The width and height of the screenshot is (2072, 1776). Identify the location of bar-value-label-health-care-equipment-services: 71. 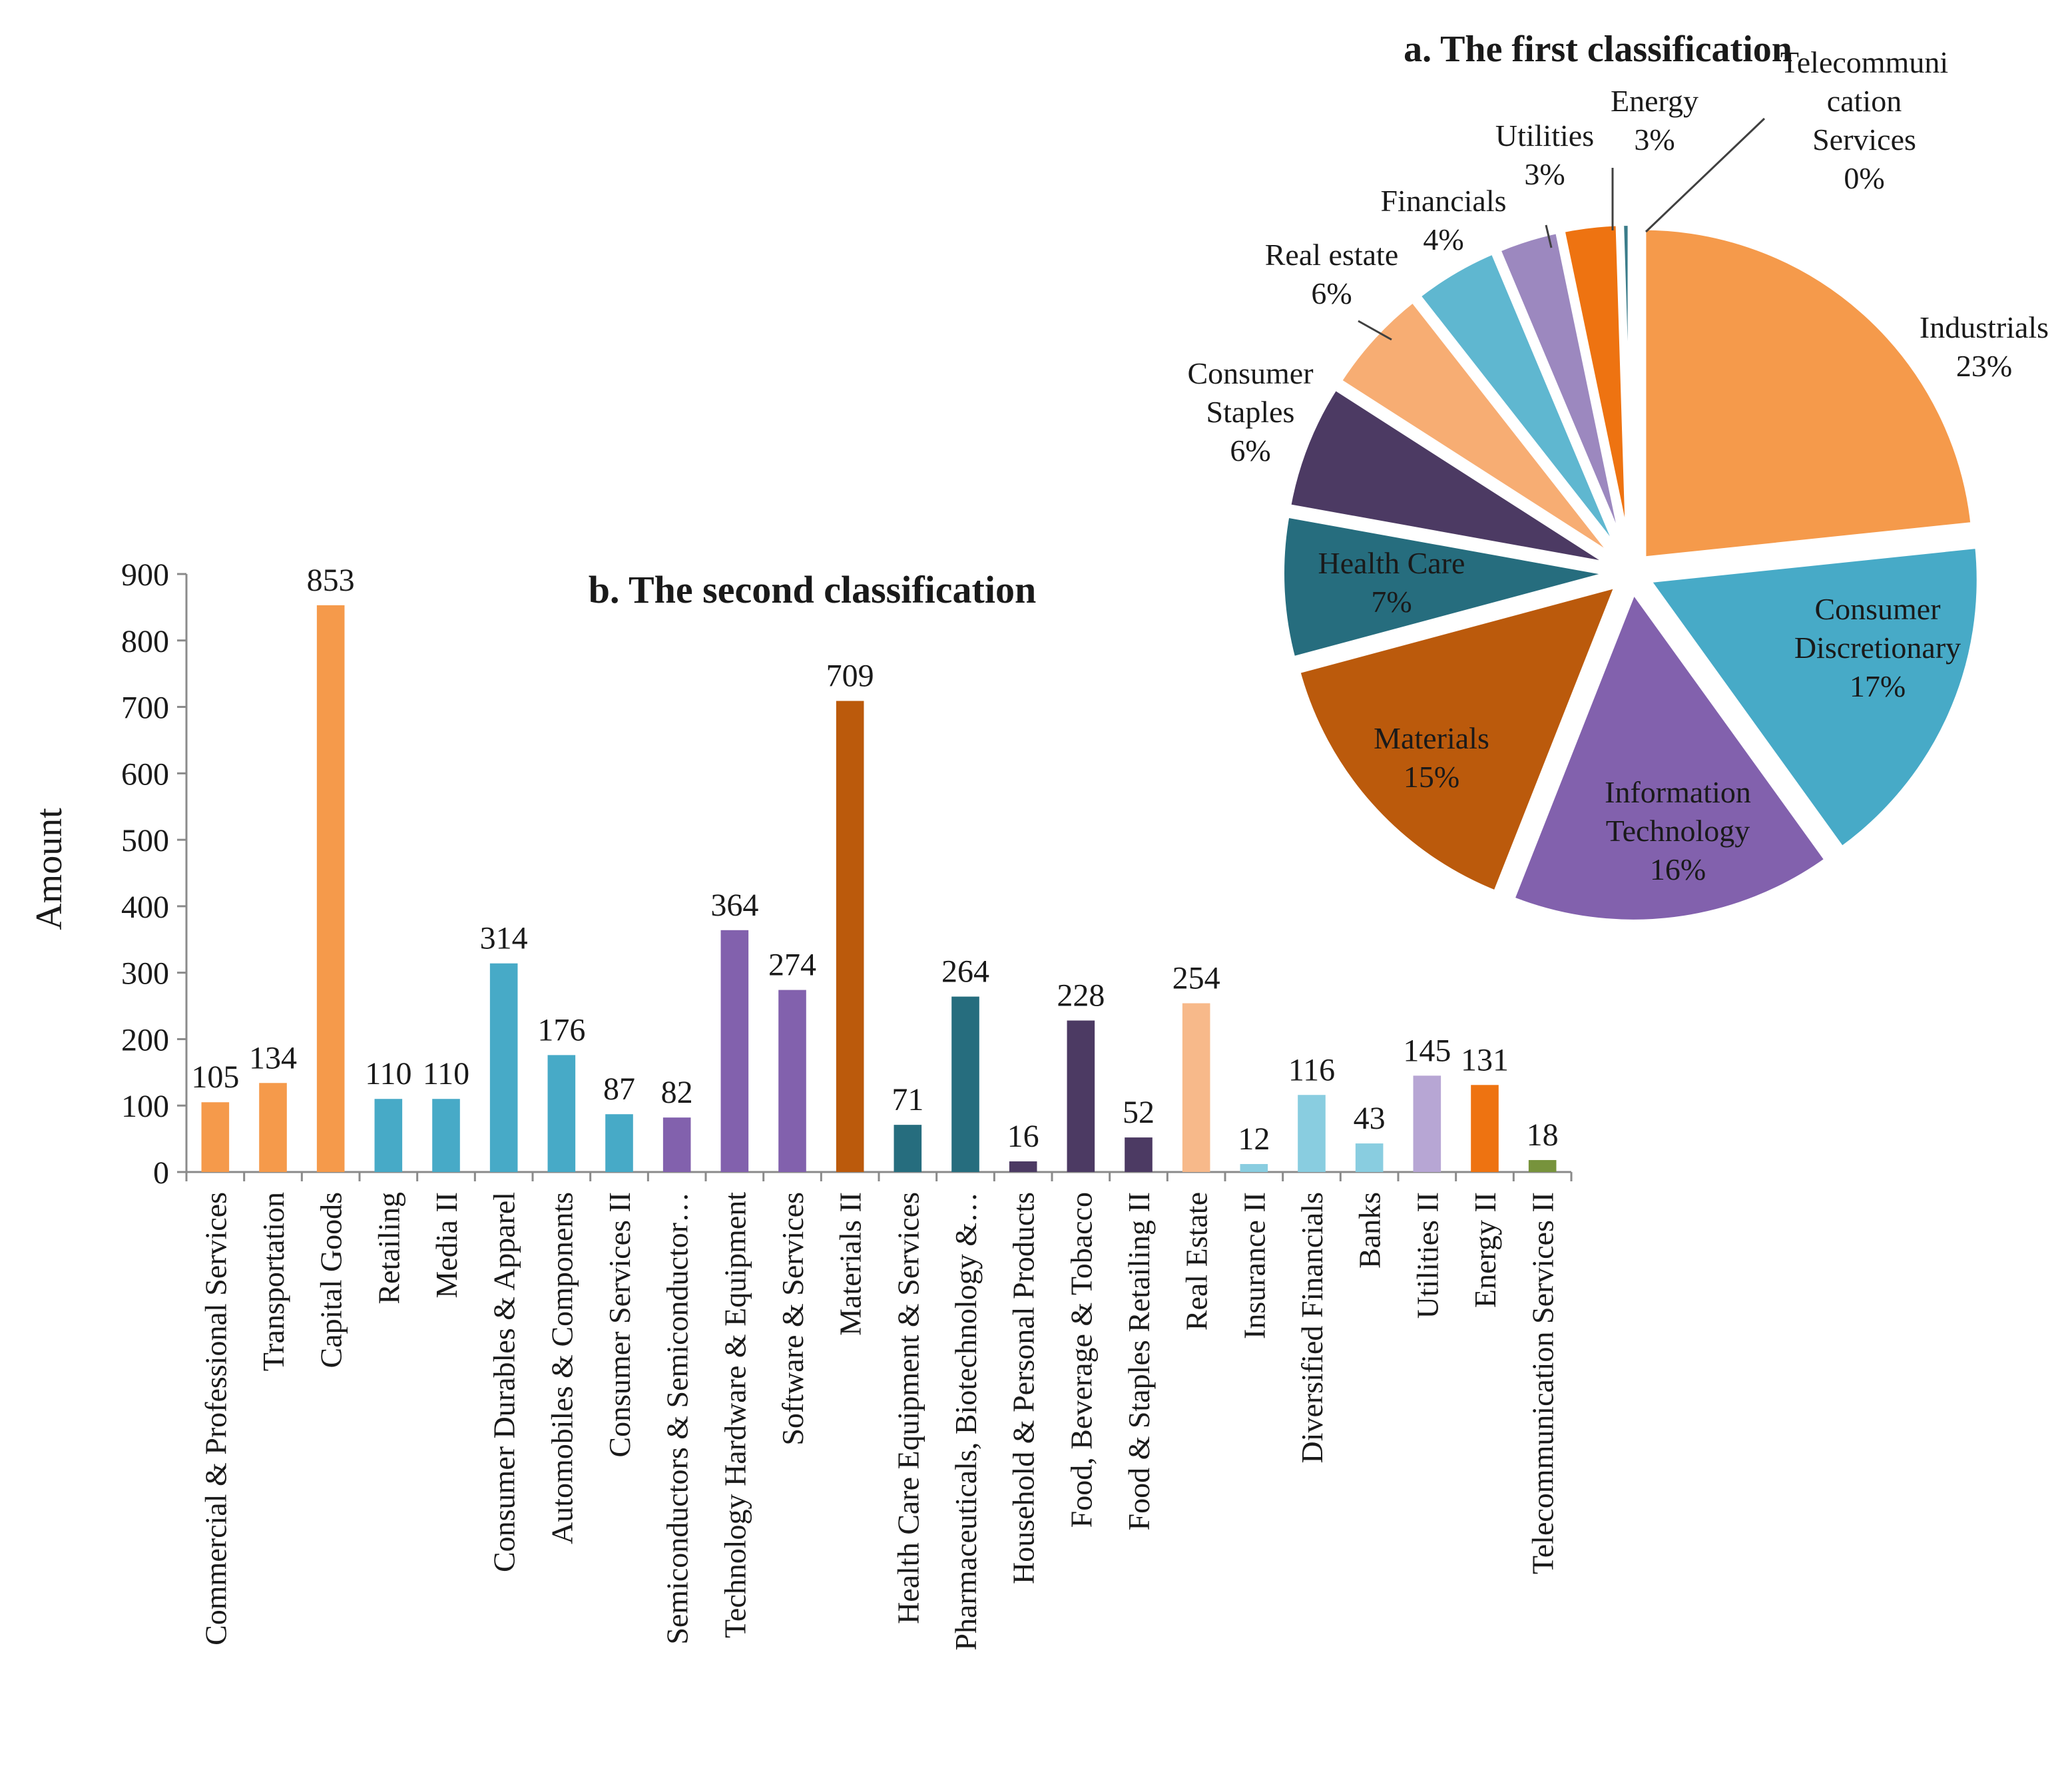
(908, 1099).